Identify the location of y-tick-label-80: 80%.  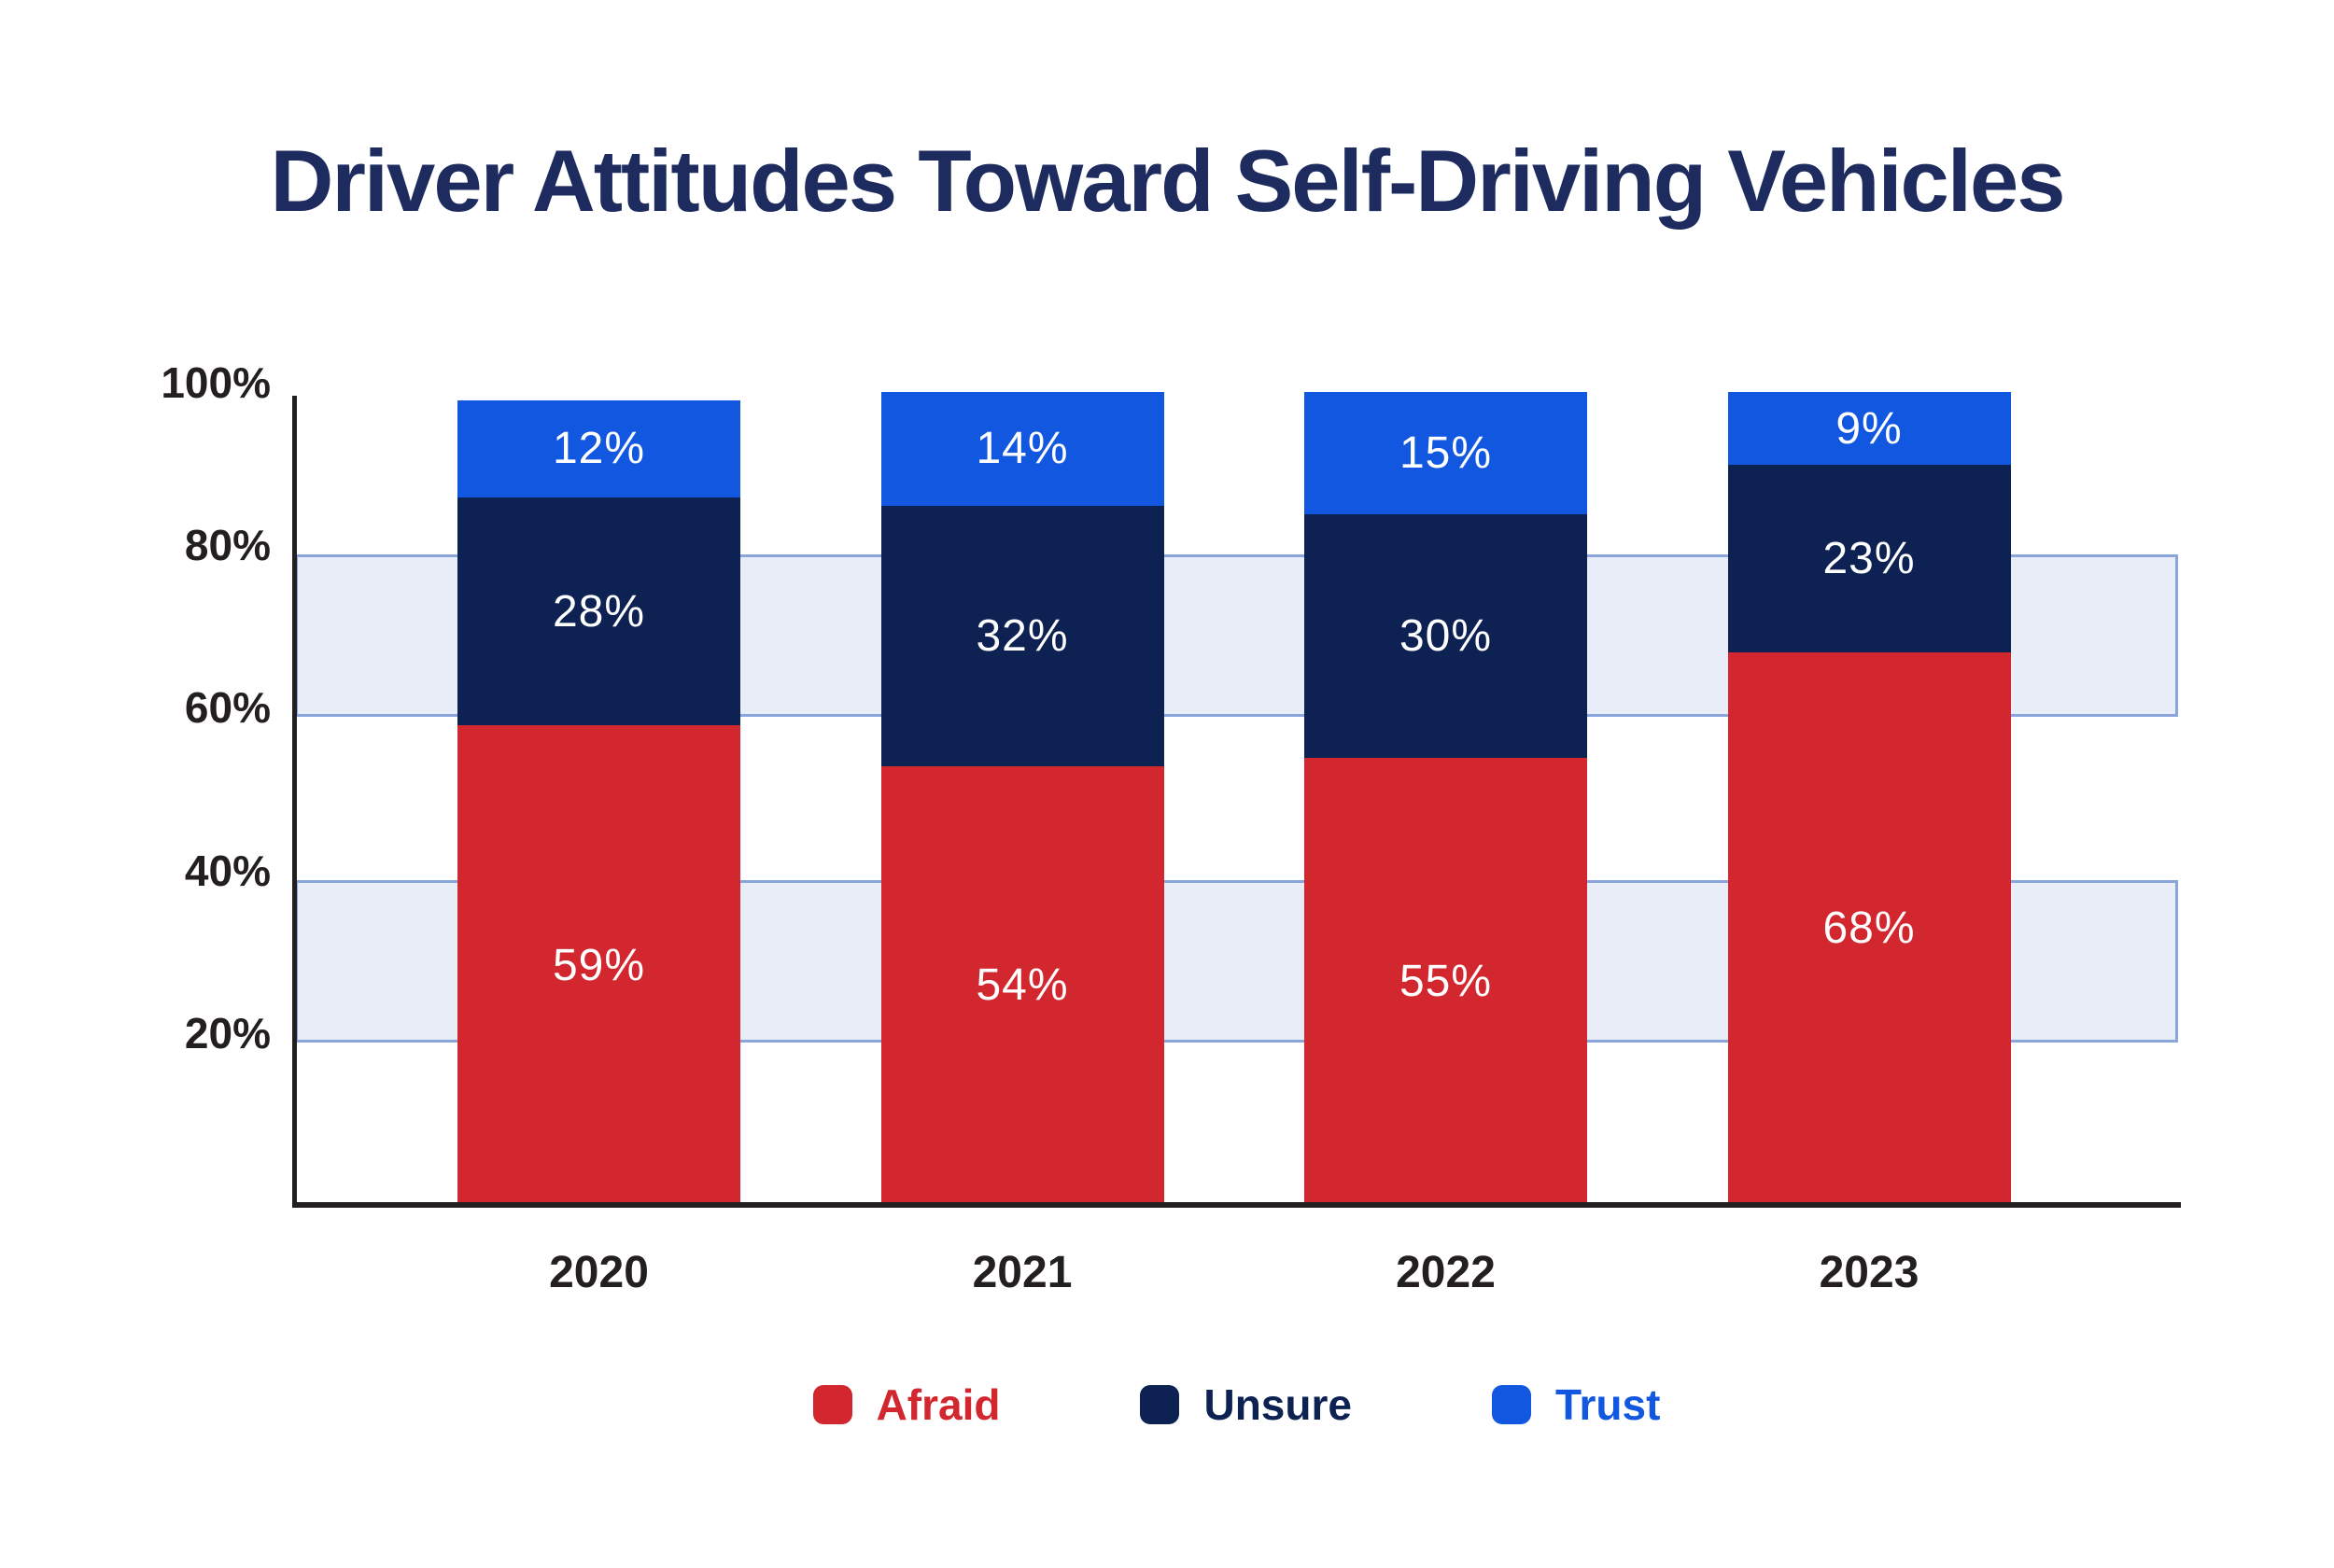
(227, 545).